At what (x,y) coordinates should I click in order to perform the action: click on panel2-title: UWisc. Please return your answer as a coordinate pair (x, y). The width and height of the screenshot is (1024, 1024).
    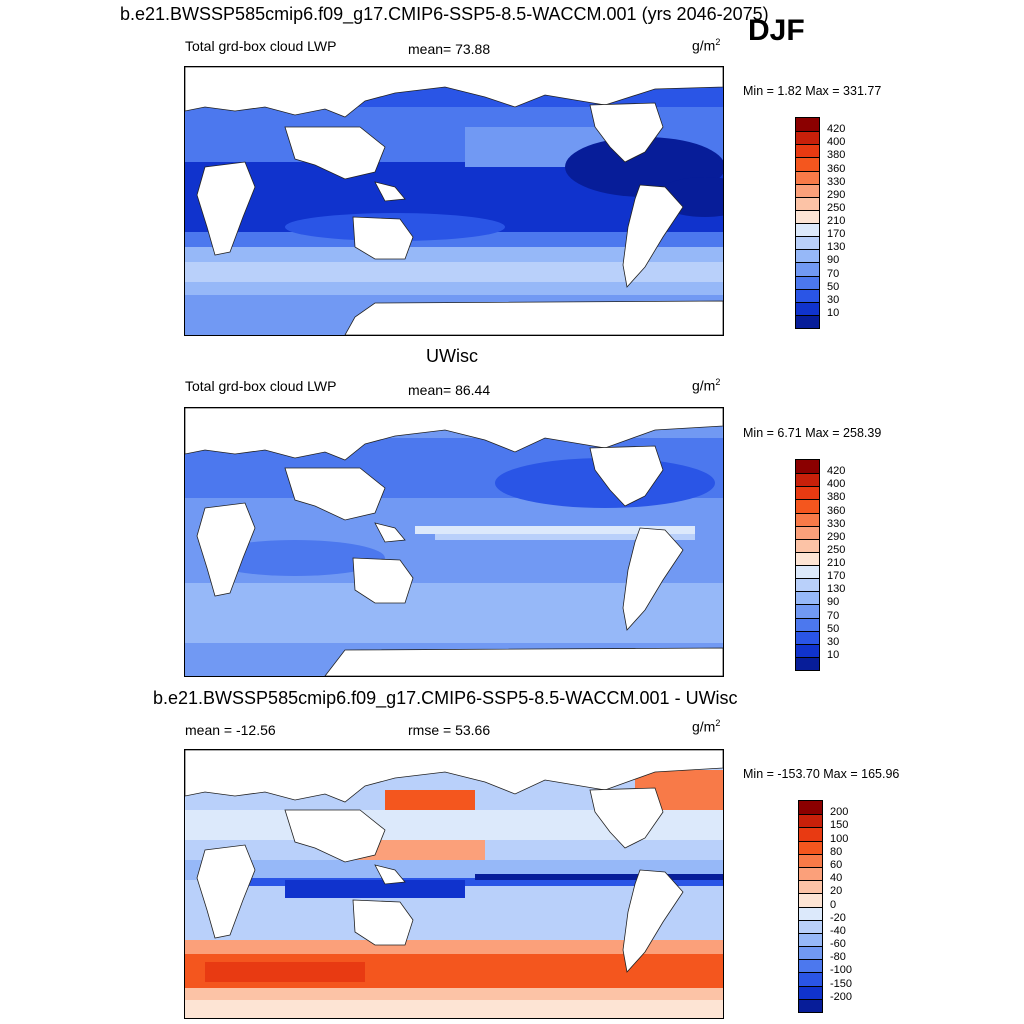
    Looking at the image, I should click on (452, 356).